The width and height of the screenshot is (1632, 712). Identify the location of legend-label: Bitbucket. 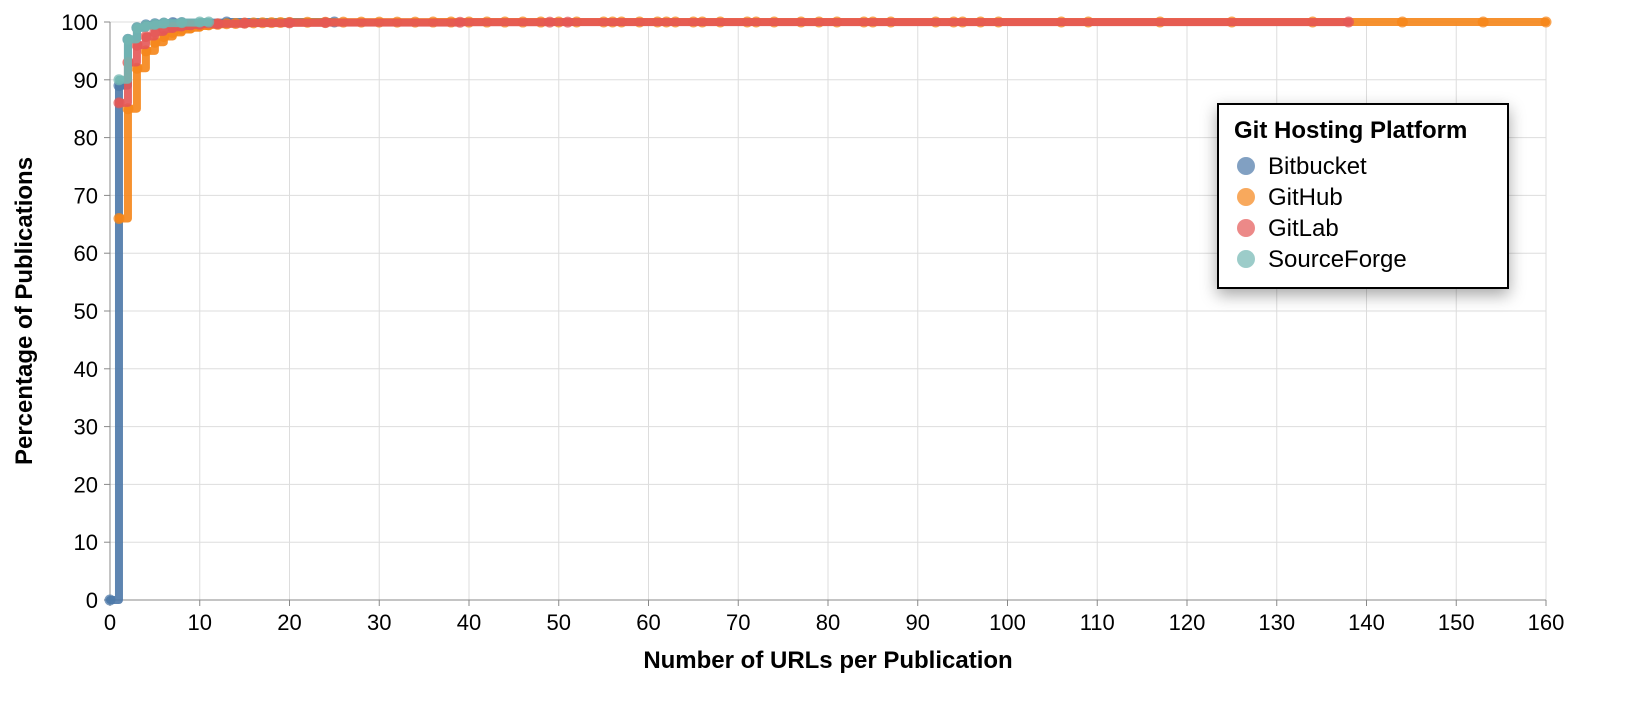
(1317, 166).